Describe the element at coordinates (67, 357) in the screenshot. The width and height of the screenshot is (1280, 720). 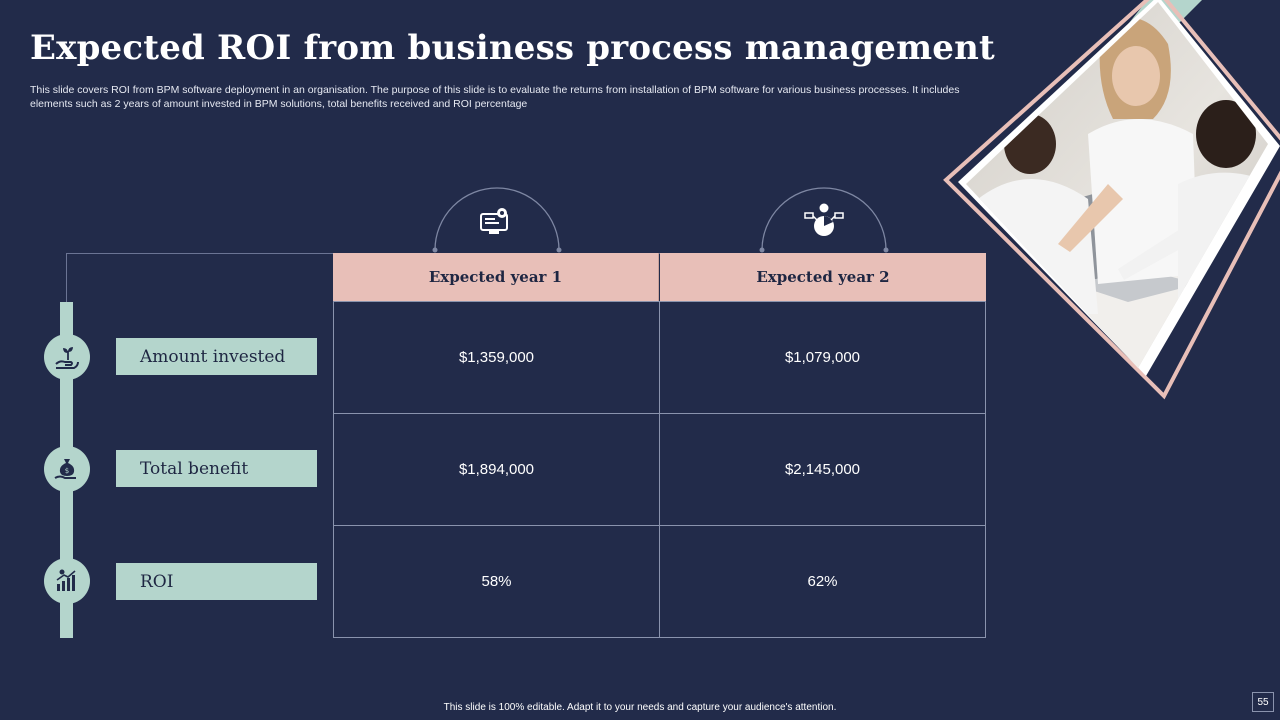
I see `hand-plant-icon` at that location.